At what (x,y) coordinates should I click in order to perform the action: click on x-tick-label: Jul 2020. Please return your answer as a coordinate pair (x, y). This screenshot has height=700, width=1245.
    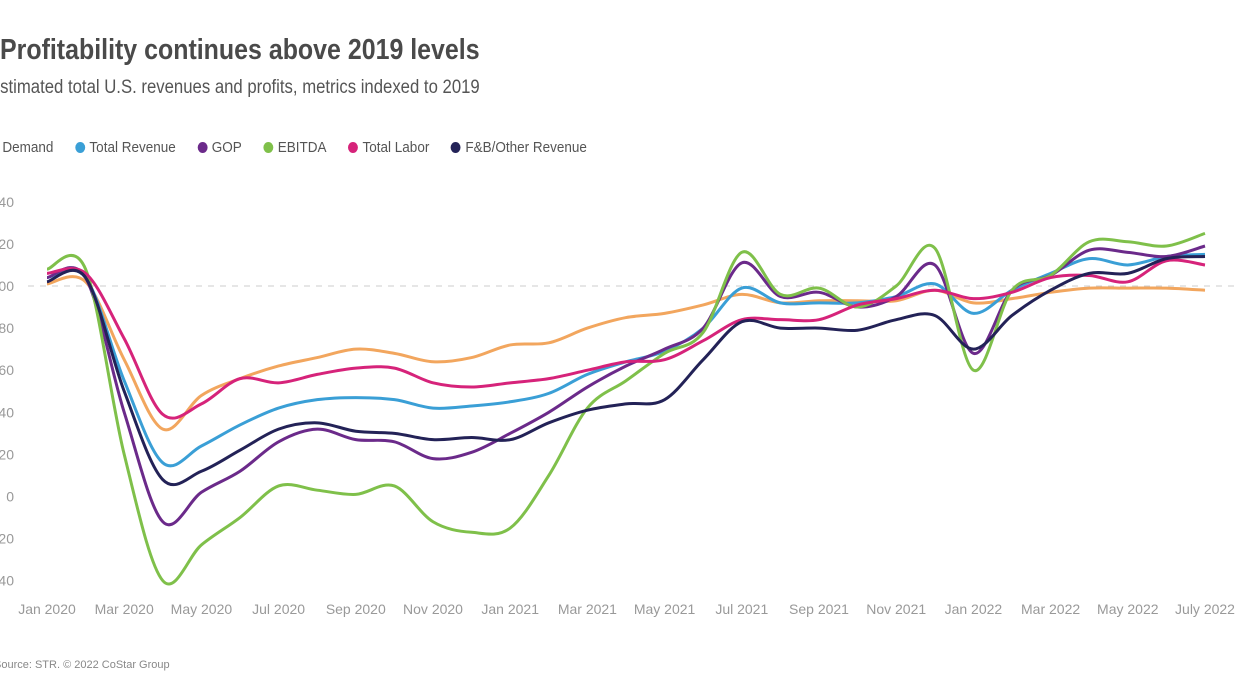
    Looking at the image, I should click on (278, 609).